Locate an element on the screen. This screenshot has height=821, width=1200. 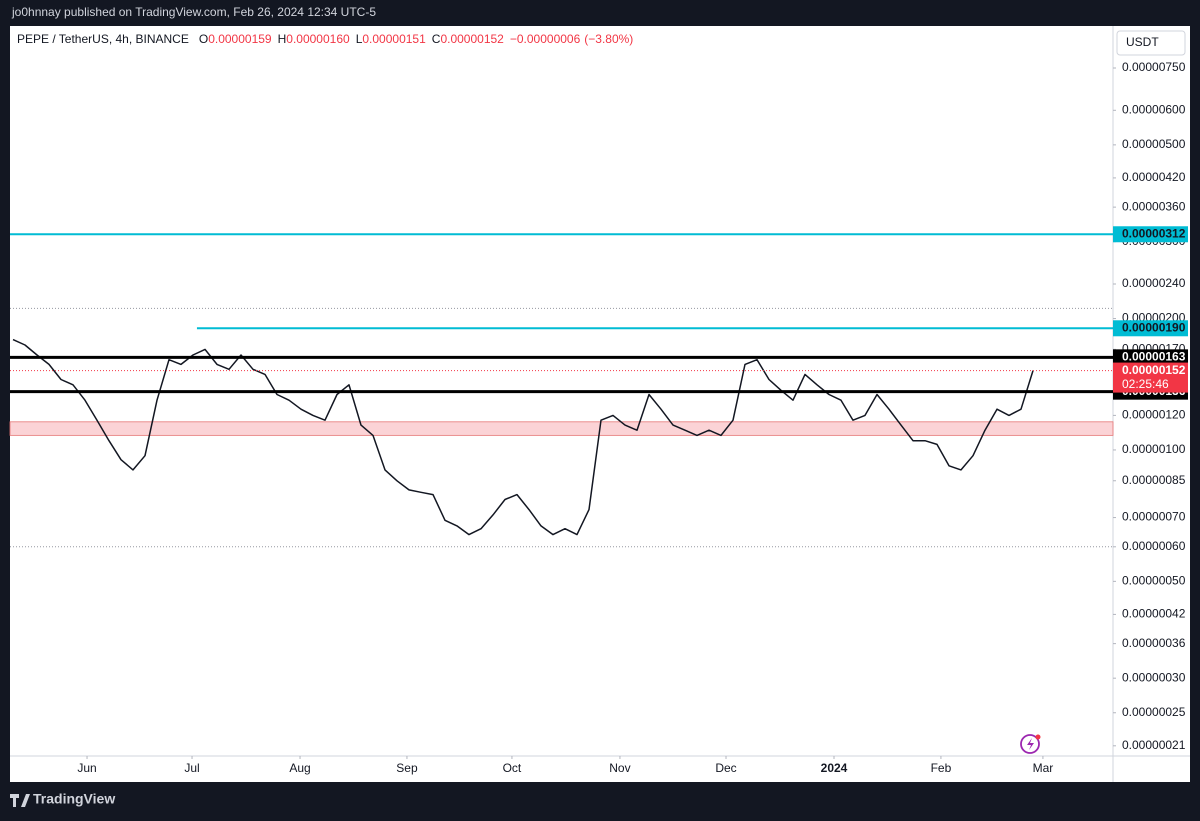
currency-button is located at coordinates (1151, 43).